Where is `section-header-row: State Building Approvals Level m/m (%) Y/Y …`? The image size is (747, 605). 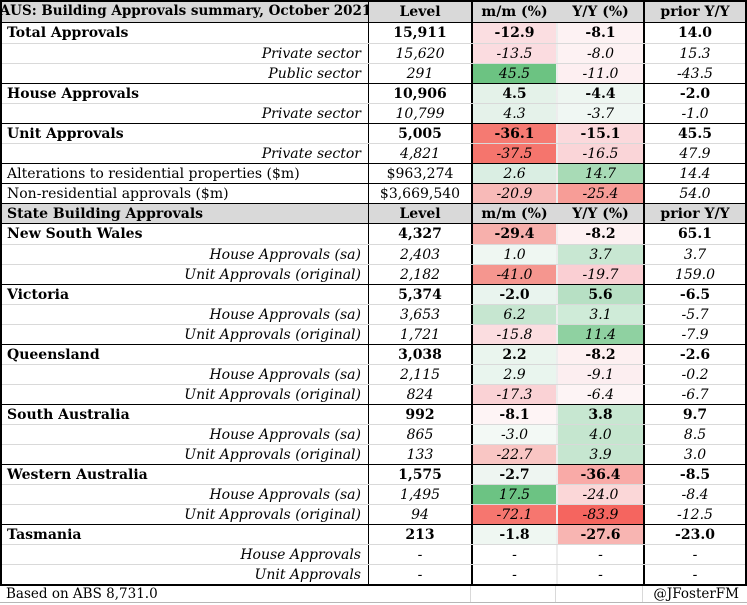
section-header-row: State Building Approvals Level m/m (%) Y/Y … is located at coordinates (373, 213).